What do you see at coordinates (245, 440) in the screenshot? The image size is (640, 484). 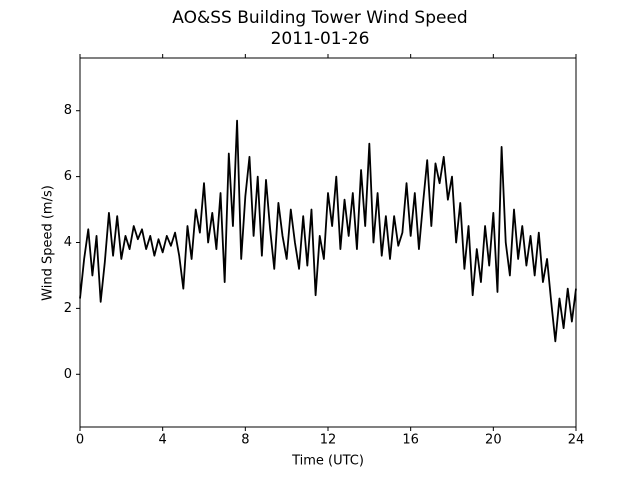 I see `x-tick-label: 8` at bounding box center [245, 440].